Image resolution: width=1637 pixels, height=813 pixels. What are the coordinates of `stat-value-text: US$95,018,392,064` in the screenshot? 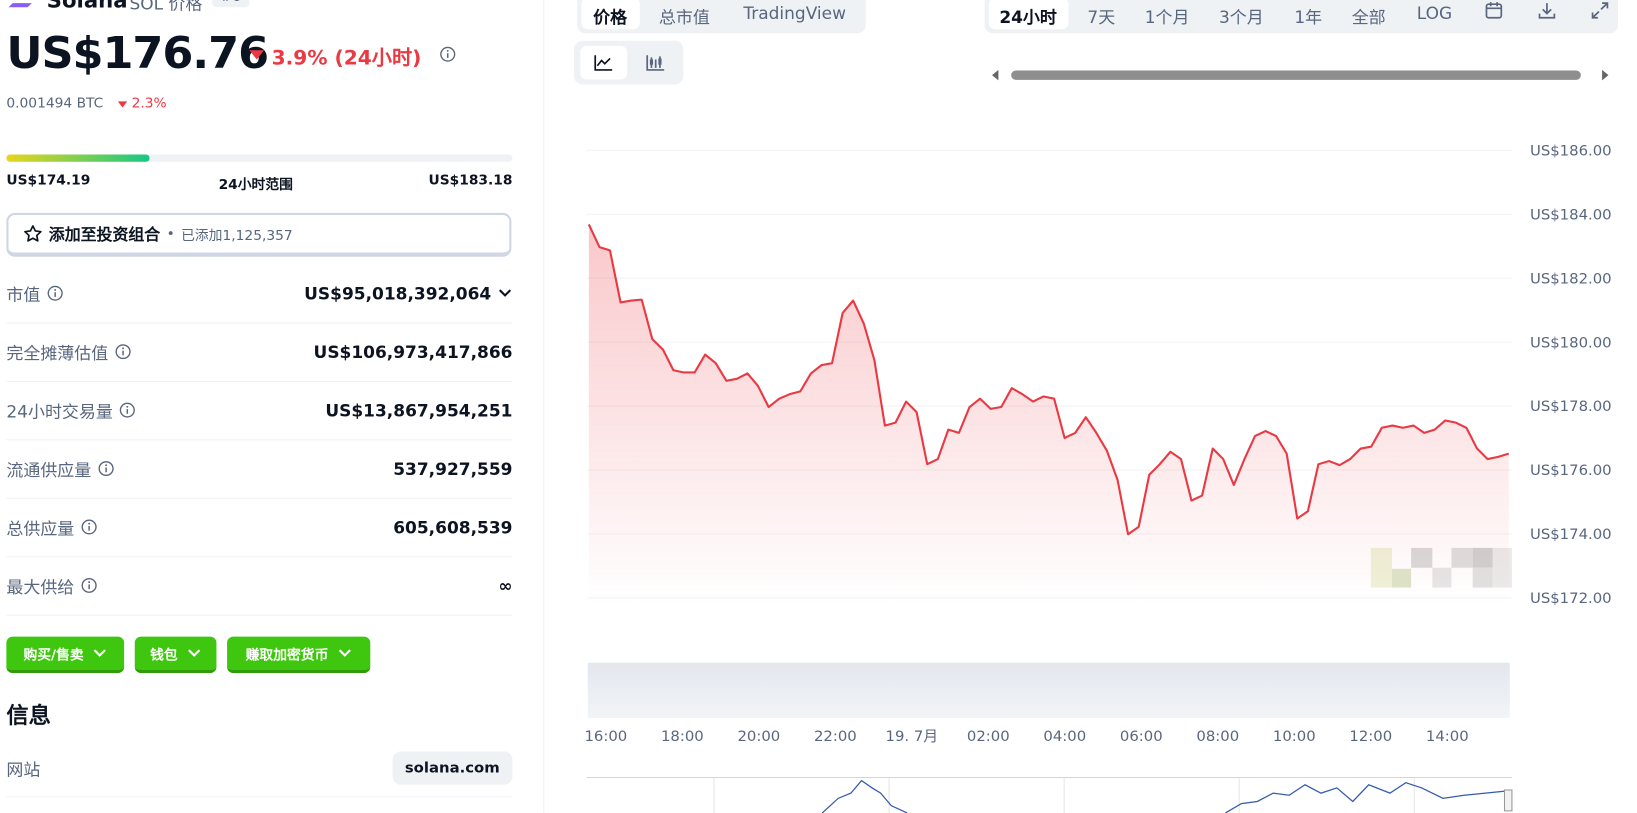 It's located at (398, 293).